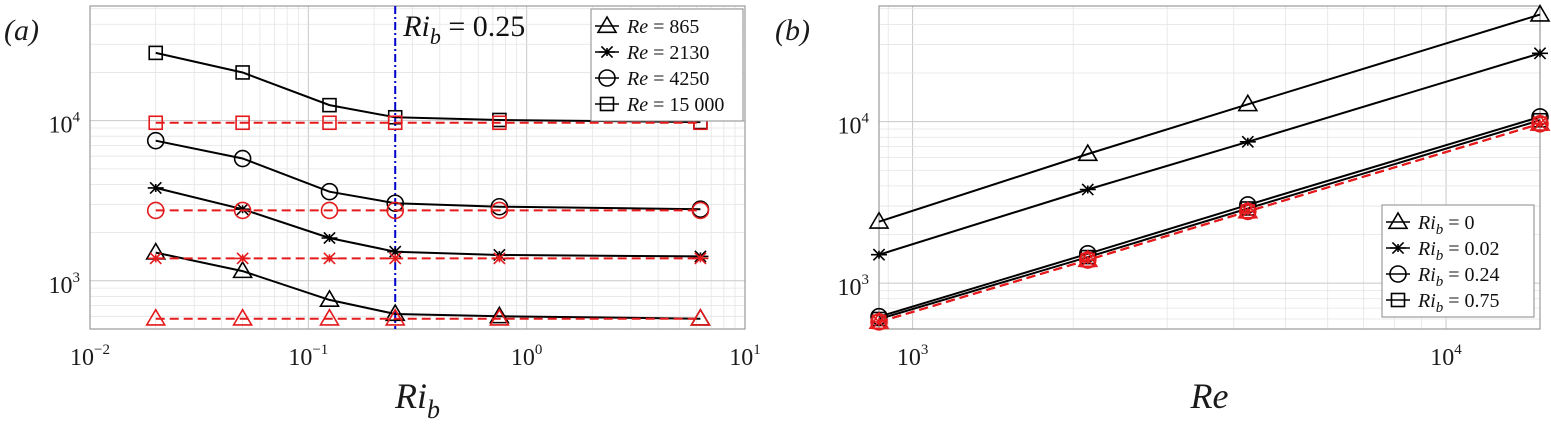  I want to click on x-tick-label-exp: 0, so click(539, 350).